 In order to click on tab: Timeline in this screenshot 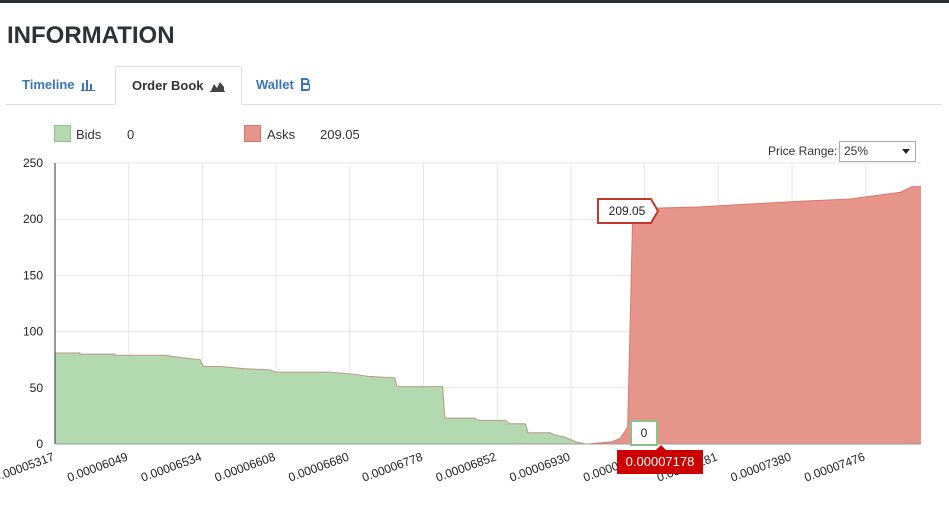, I will do `click(58, 85)`.